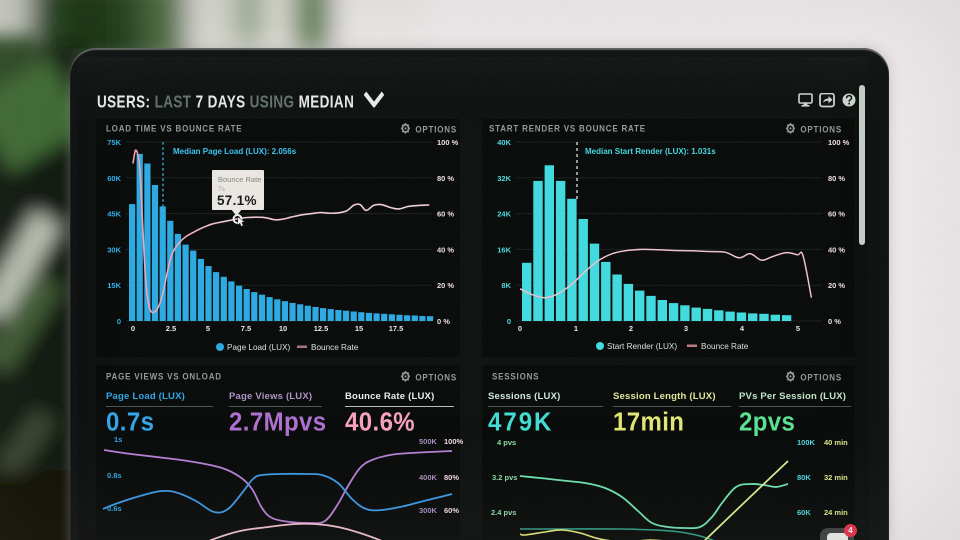  Describe the element at coordinates (114, 249) in the screenshot. I see `svg-text: 30K` at that location.